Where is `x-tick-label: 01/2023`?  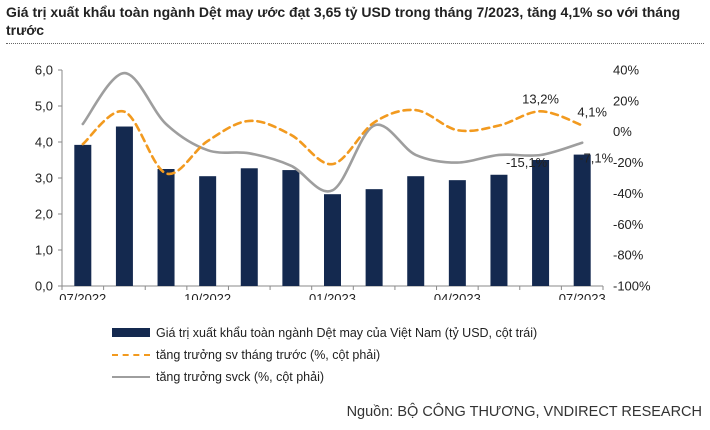
x-tick-label: 01/2023 is located at coordinates (332, 295).